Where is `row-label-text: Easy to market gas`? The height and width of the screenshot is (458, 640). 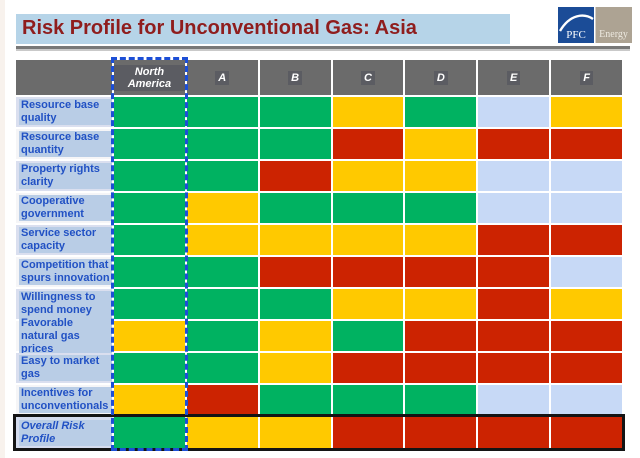
row-label-text: Easy to market gas is located at coordinates (65, 368).